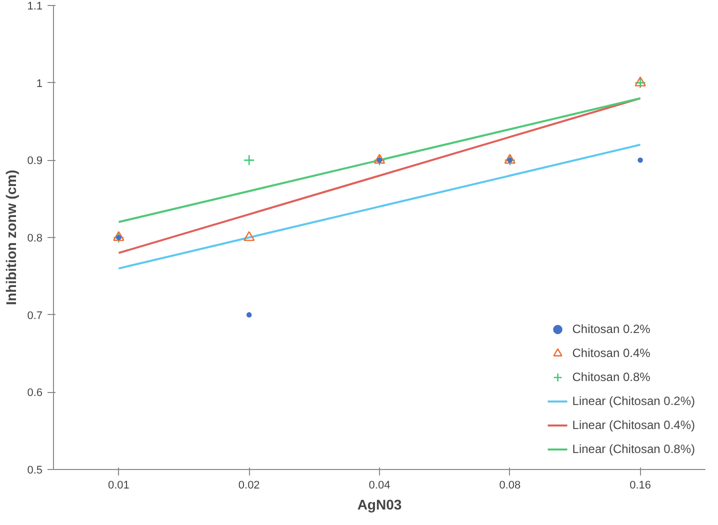  What do you see at coordinates (39, 84) in the screenshot?
I see `y-tick-label: 1` at bounding box center [39, 84].